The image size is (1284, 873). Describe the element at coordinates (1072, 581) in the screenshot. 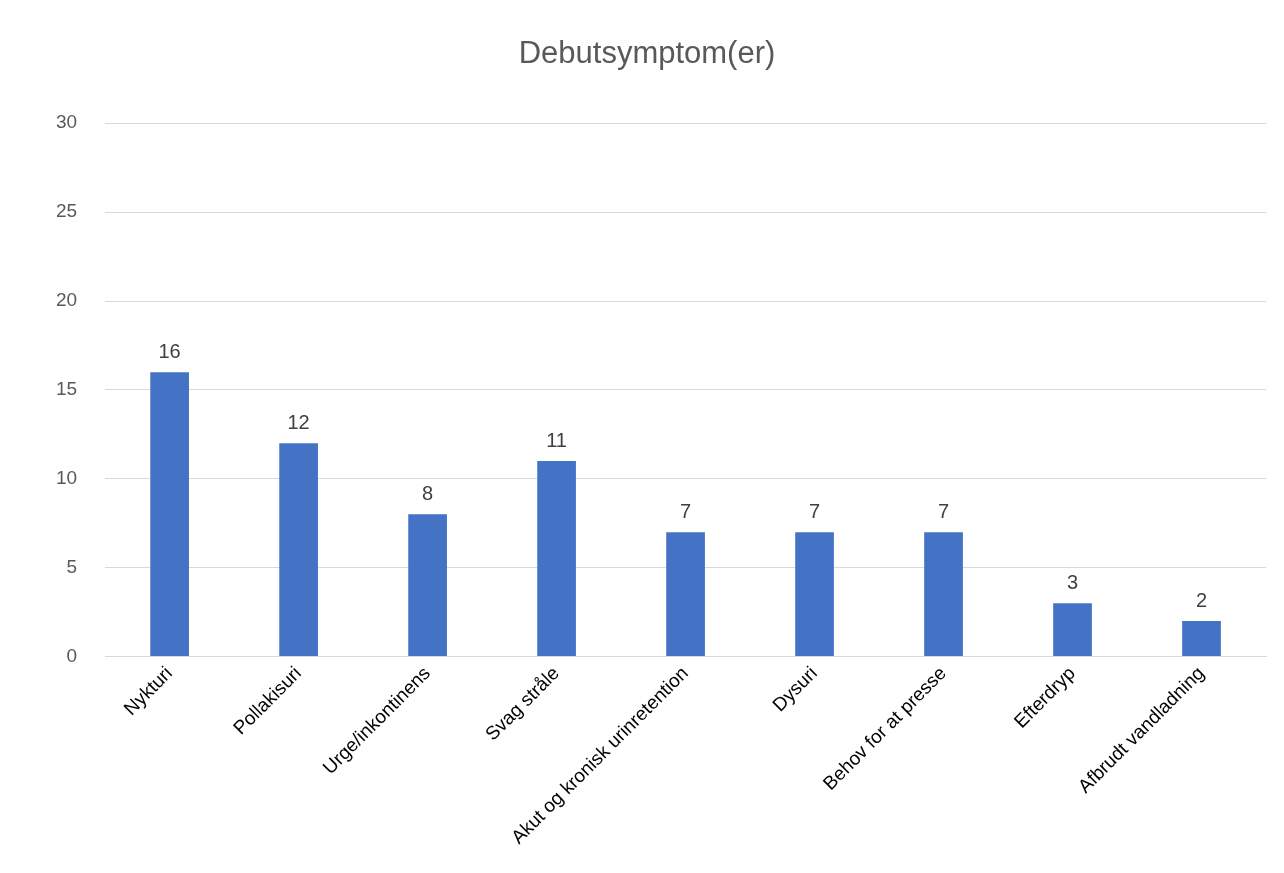

I see `data-label: 3` at that location.